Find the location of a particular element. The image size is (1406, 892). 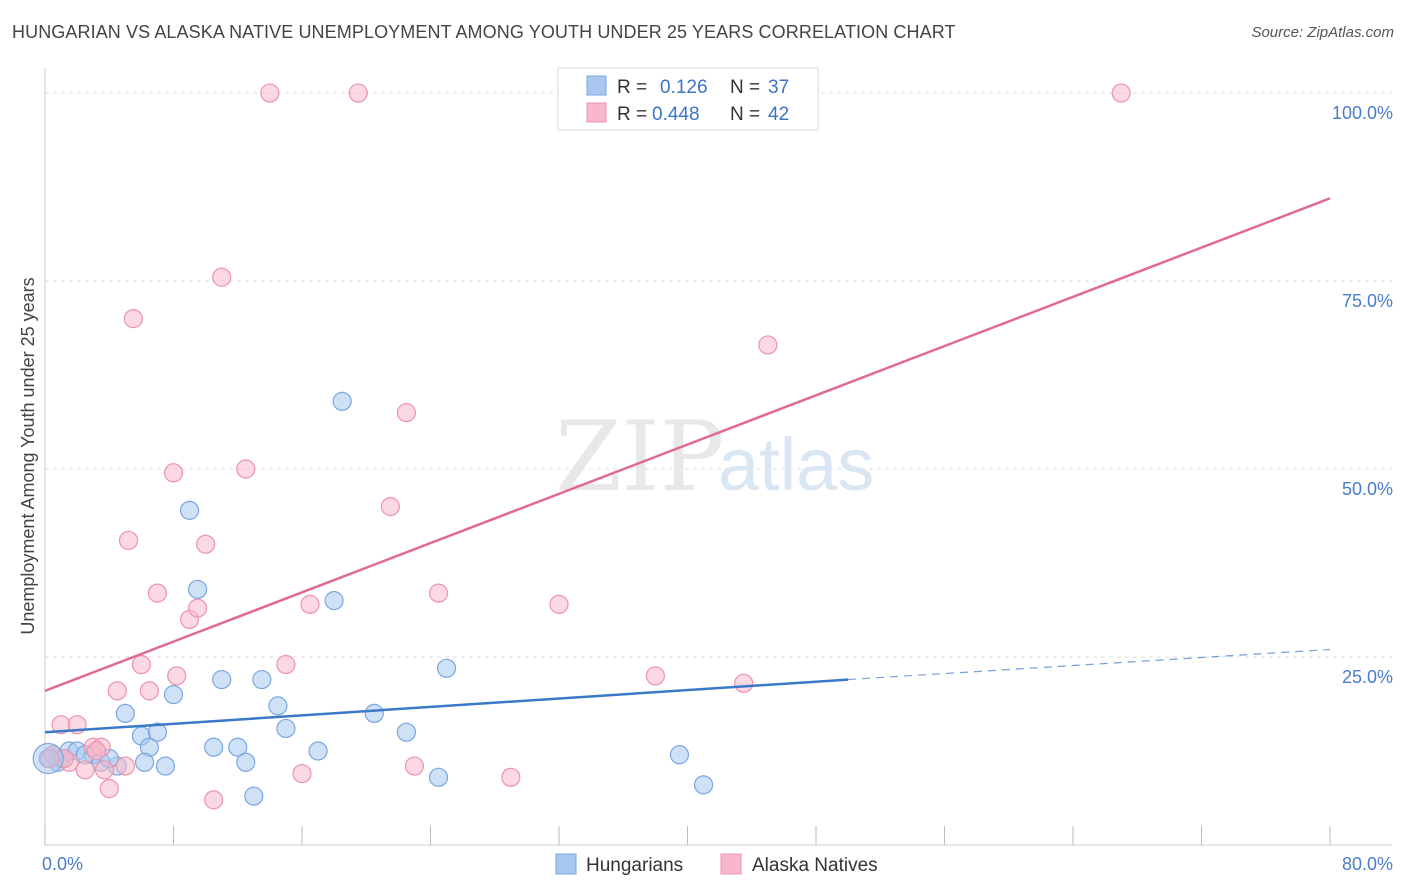

x-tick-label-0: 0.0% is located at coordinates (62, 864).